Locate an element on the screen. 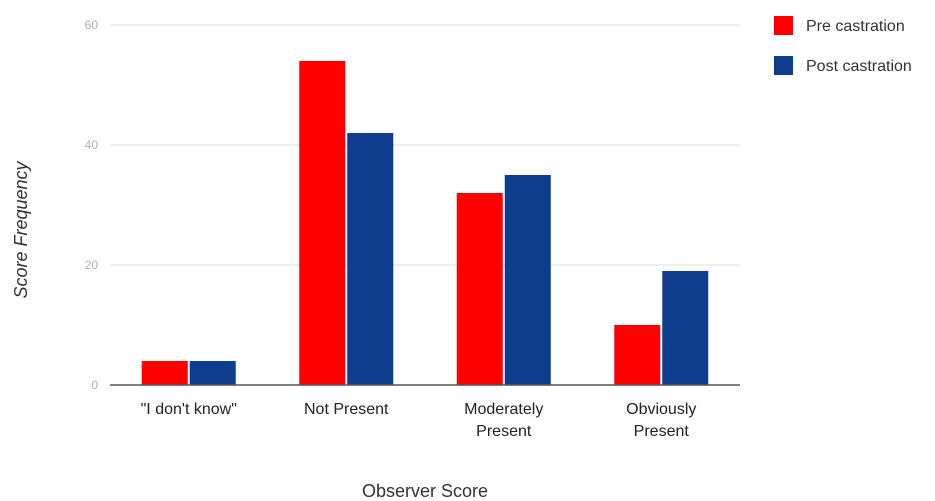 This screenshot has width=935, height=501. legend-swatch-pre is located at coordinates (783, 25).